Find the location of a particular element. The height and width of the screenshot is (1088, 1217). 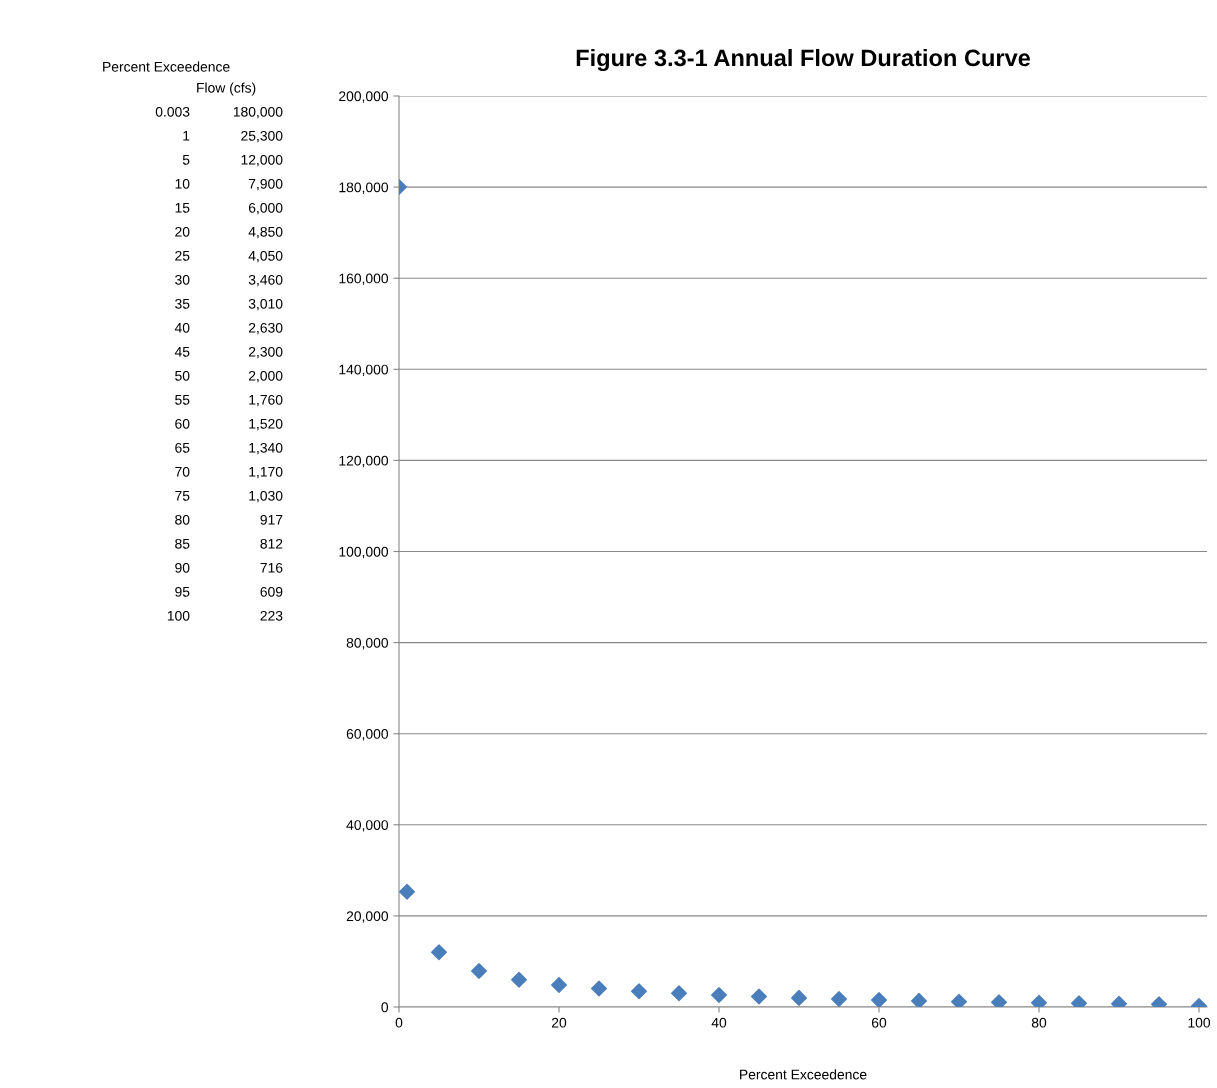

text: 180,000 is located at coordinates (258, 112).